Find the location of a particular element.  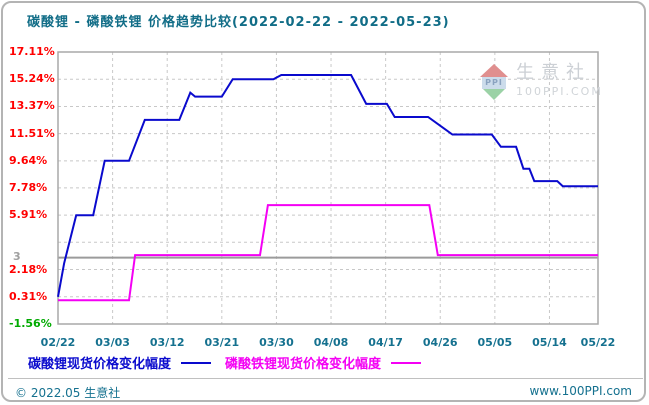

footer-divider is located at coordinates (325, 378).